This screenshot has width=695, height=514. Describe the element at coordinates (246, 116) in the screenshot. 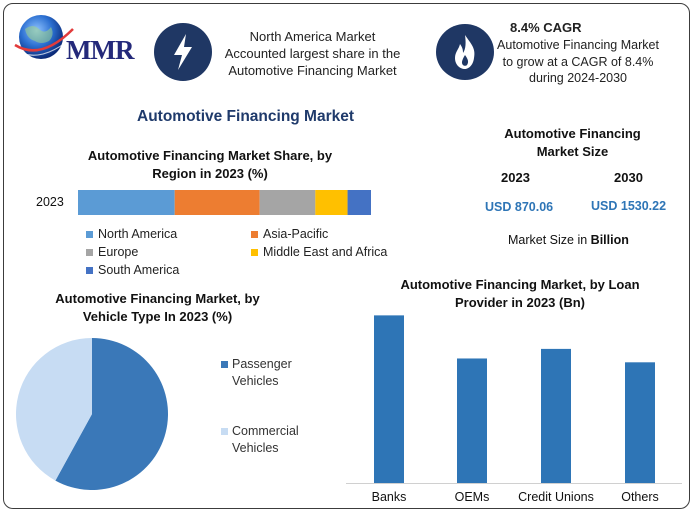

I see `main-title: Automotive Financing Market` at that location.